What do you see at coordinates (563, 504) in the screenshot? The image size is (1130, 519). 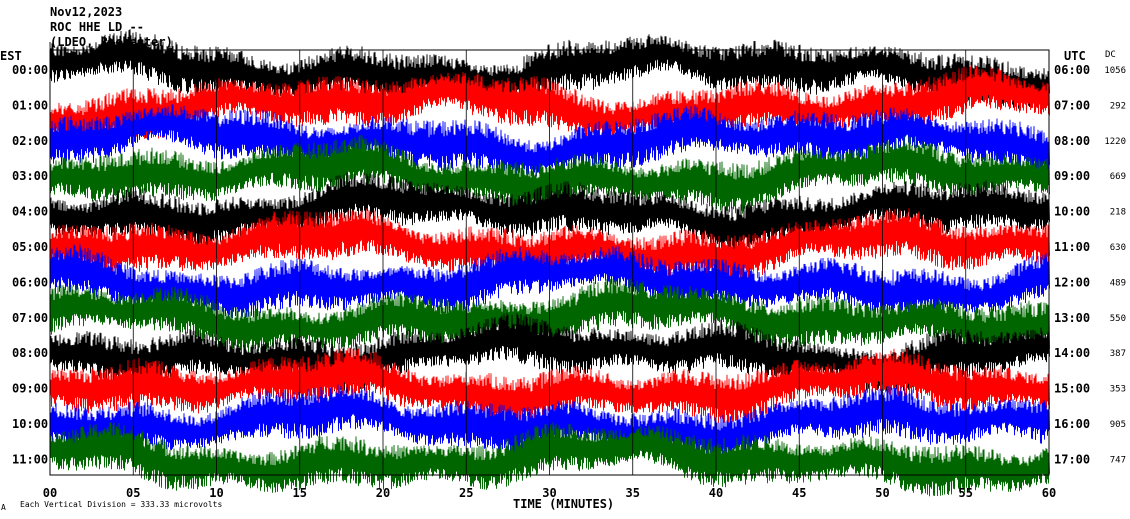 I see `x-axis-title: TIME (MINUTES)` at bounding box center [563, 504].